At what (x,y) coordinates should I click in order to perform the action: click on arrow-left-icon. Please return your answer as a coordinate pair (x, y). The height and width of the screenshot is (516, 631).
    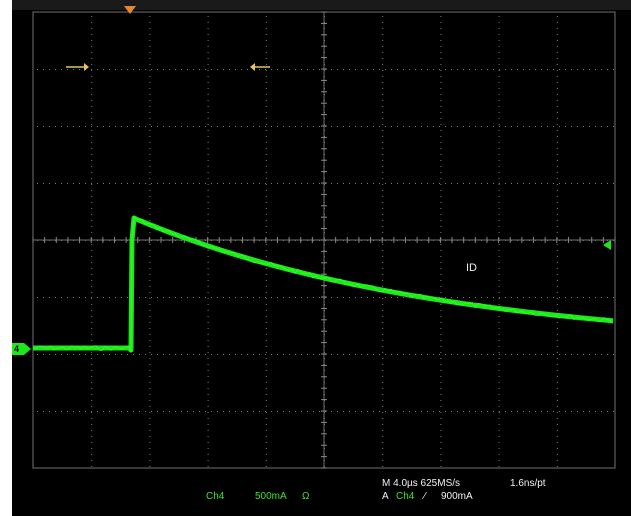
    Looking at the image, I should click on (260, 67).